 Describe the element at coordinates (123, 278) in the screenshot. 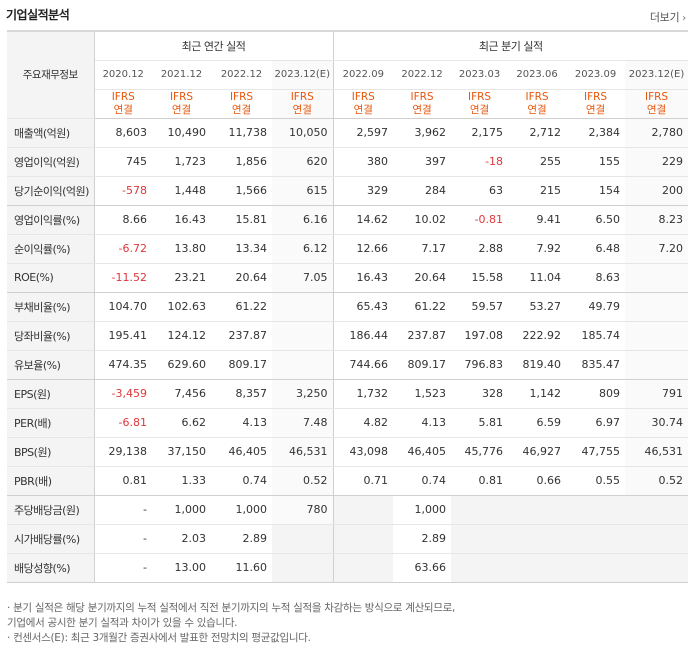

I see `value-cell: -11.52` at that location.